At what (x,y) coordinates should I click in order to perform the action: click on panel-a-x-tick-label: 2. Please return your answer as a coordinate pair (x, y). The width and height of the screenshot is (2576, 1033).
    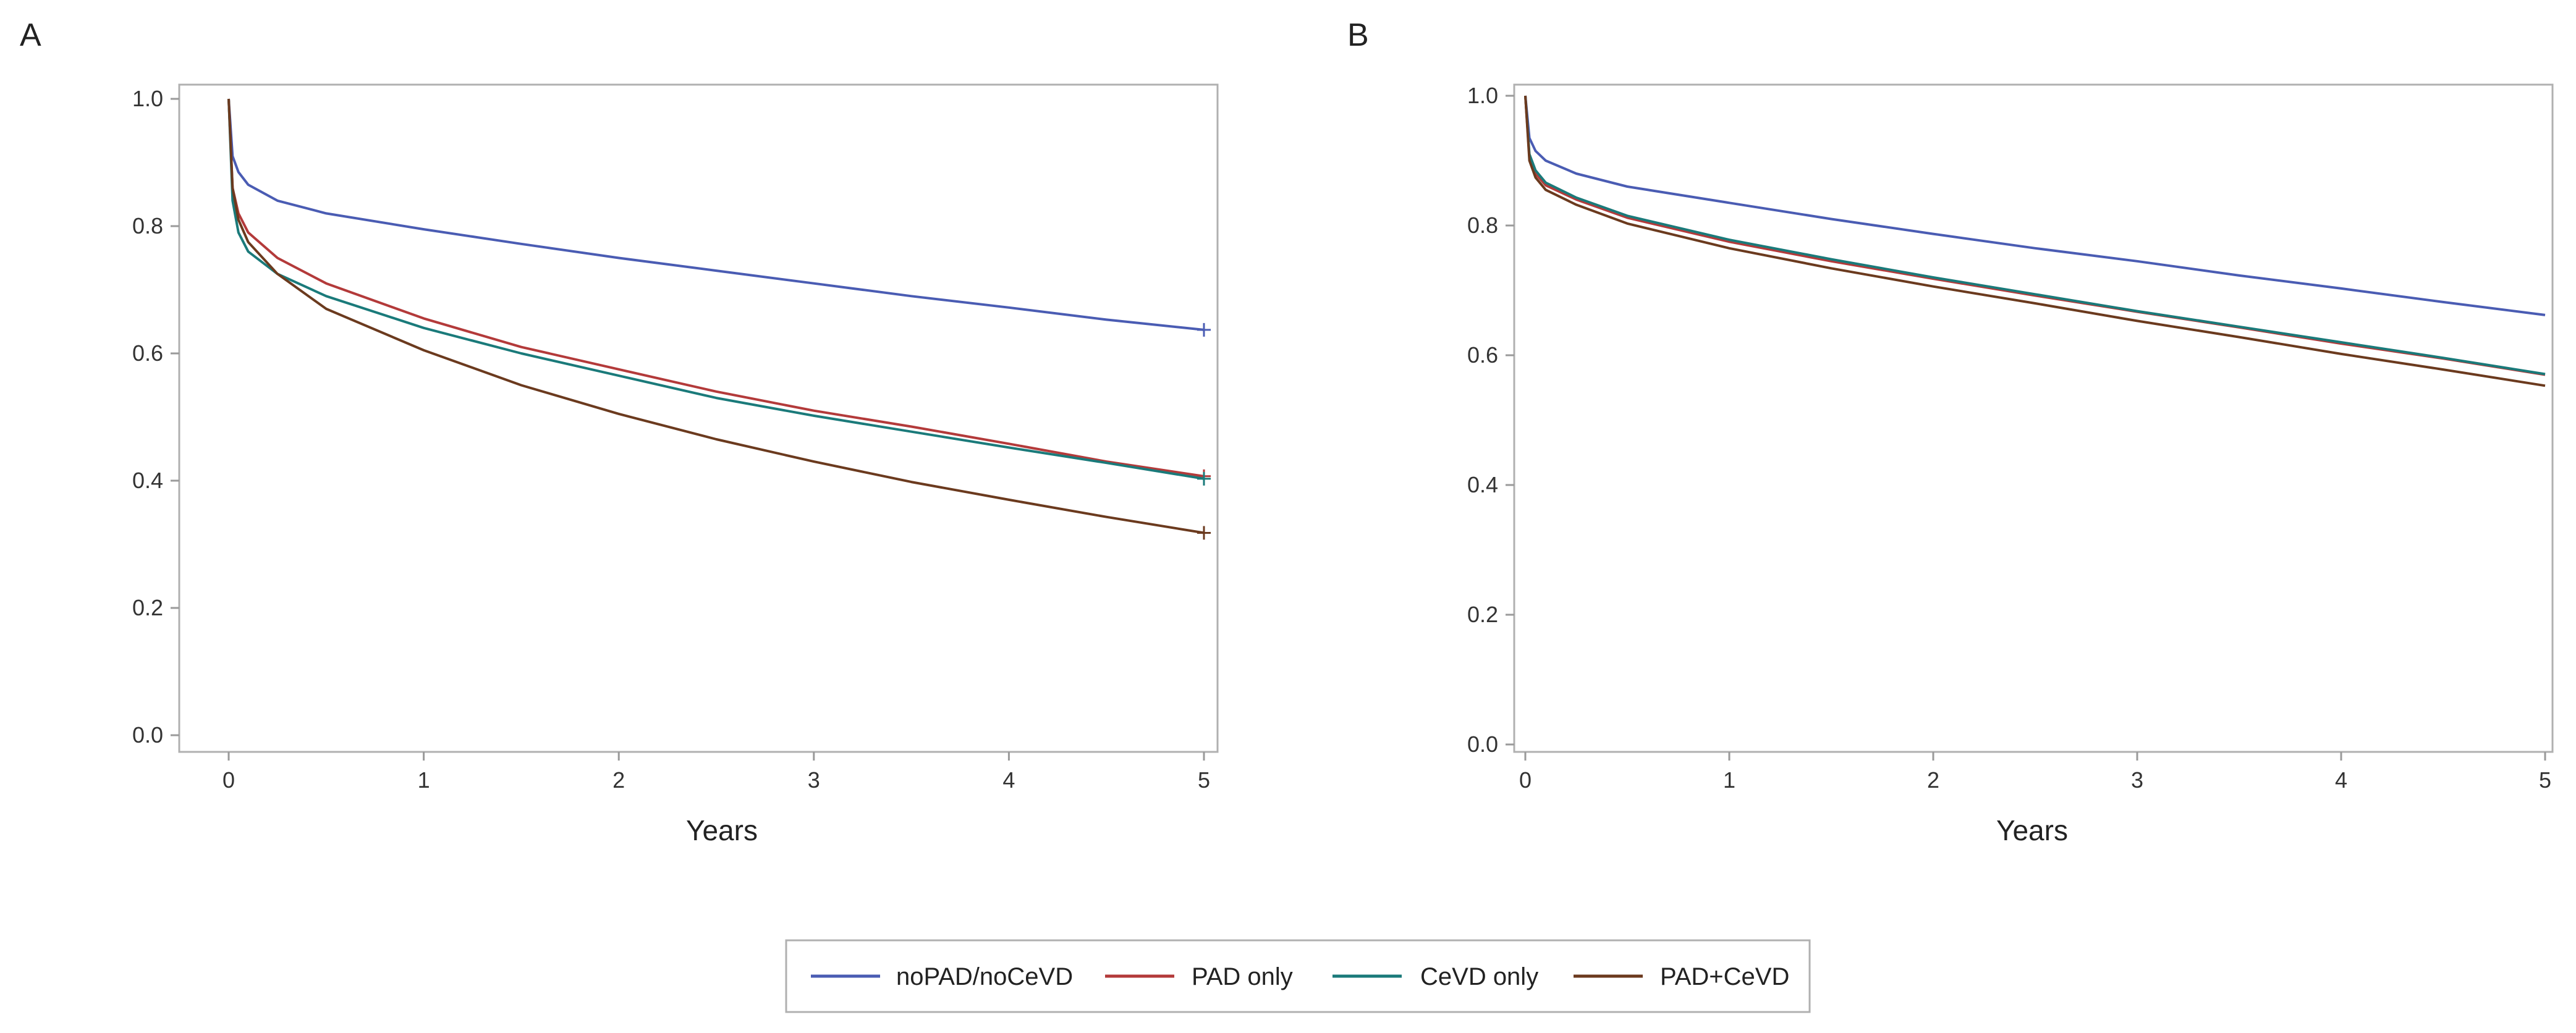
    Looking at the image, I should click on (618, 780).